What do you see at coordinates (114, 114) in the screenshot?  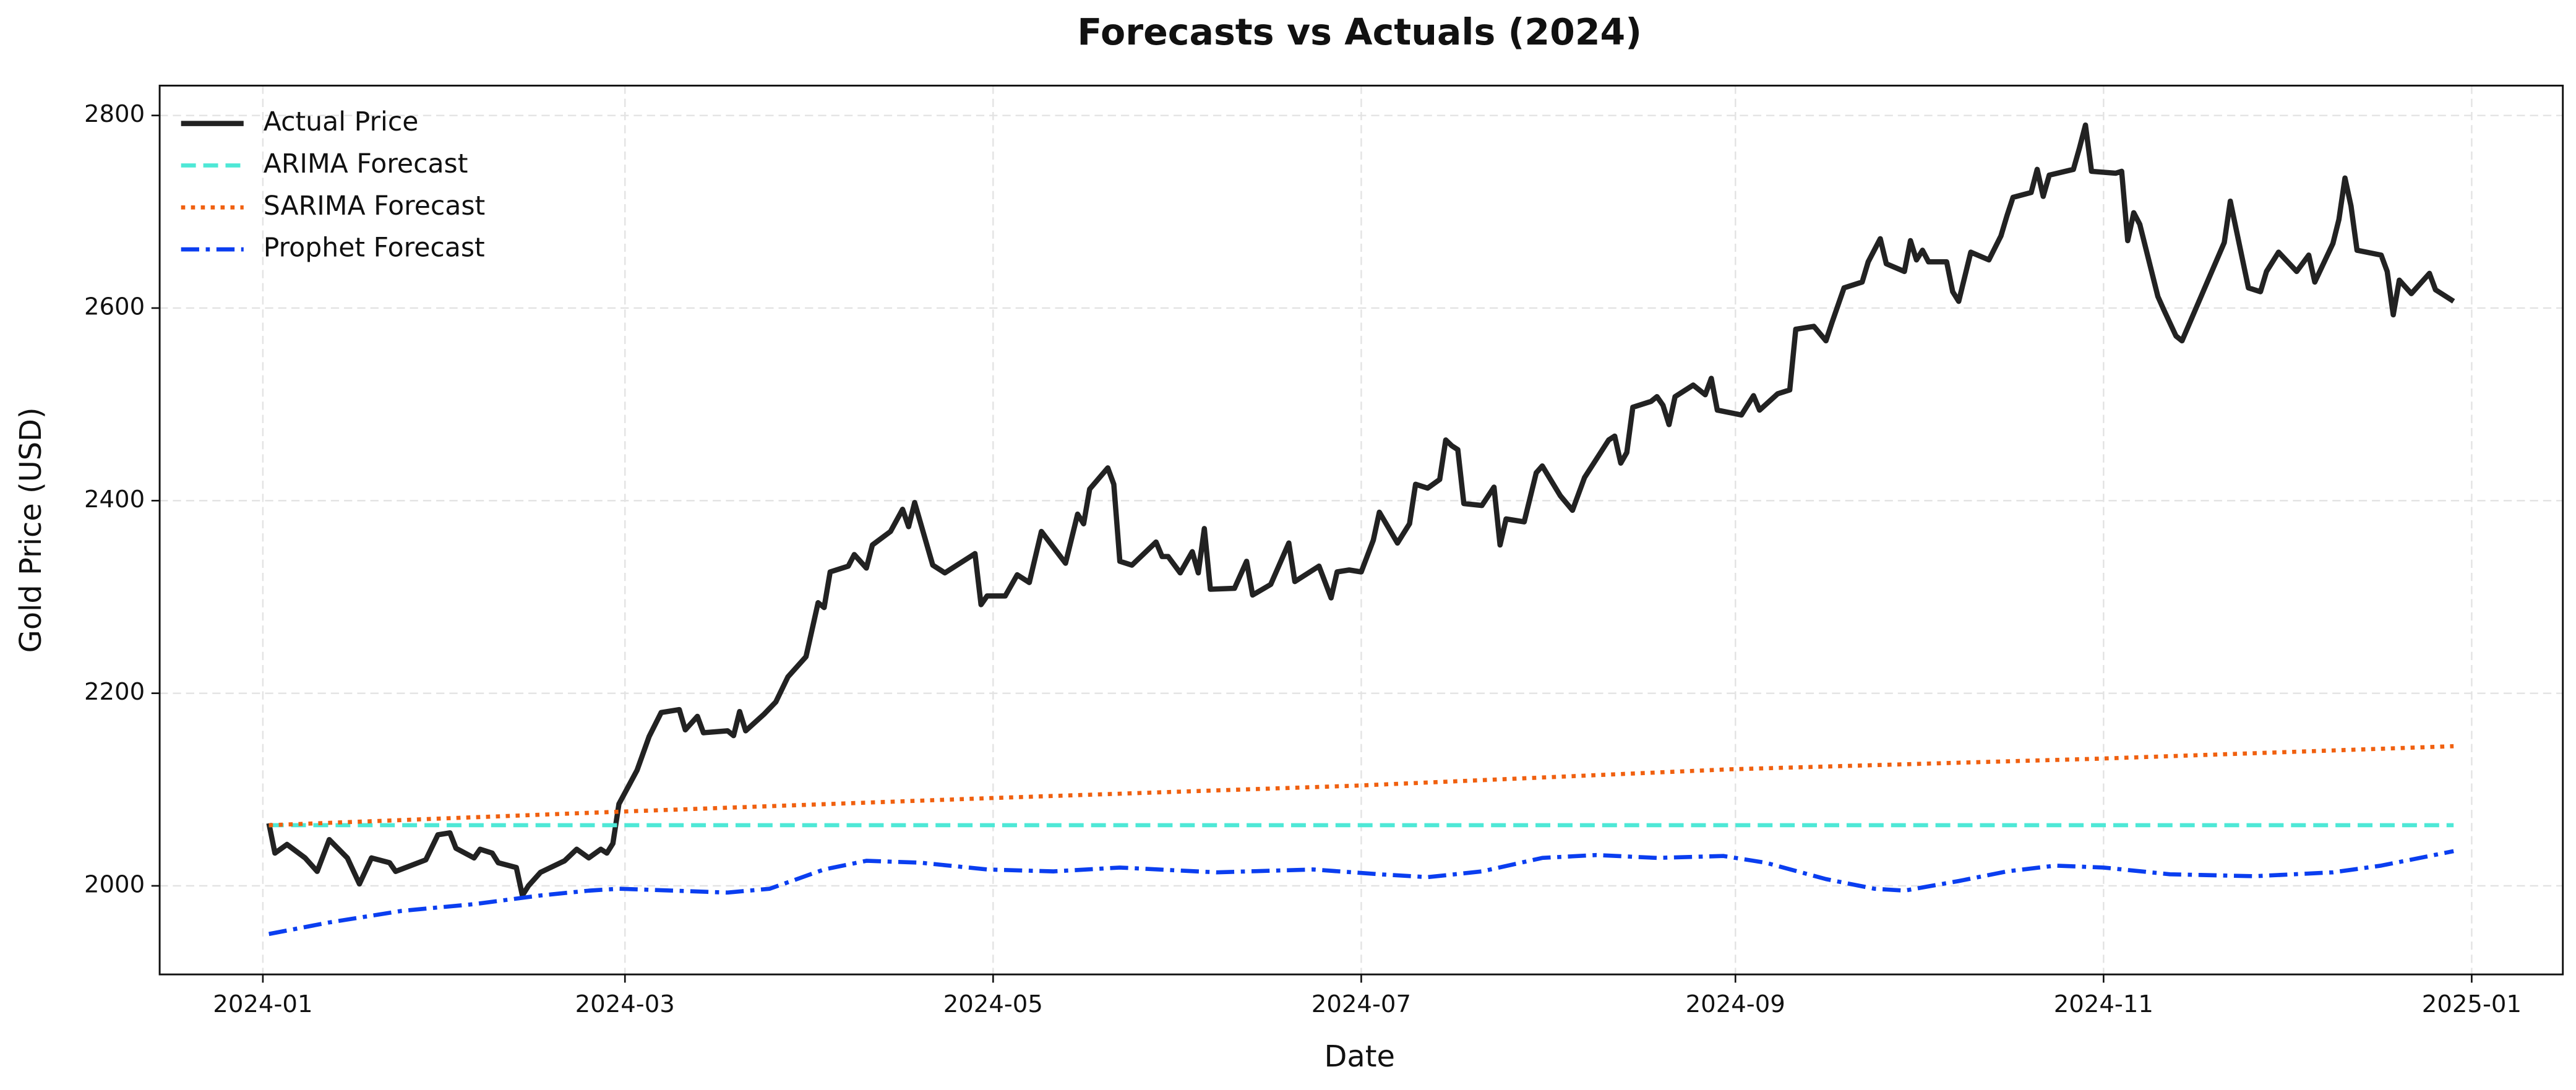 I see `y-tick-label: 2800` at bounding box center [114, 114].